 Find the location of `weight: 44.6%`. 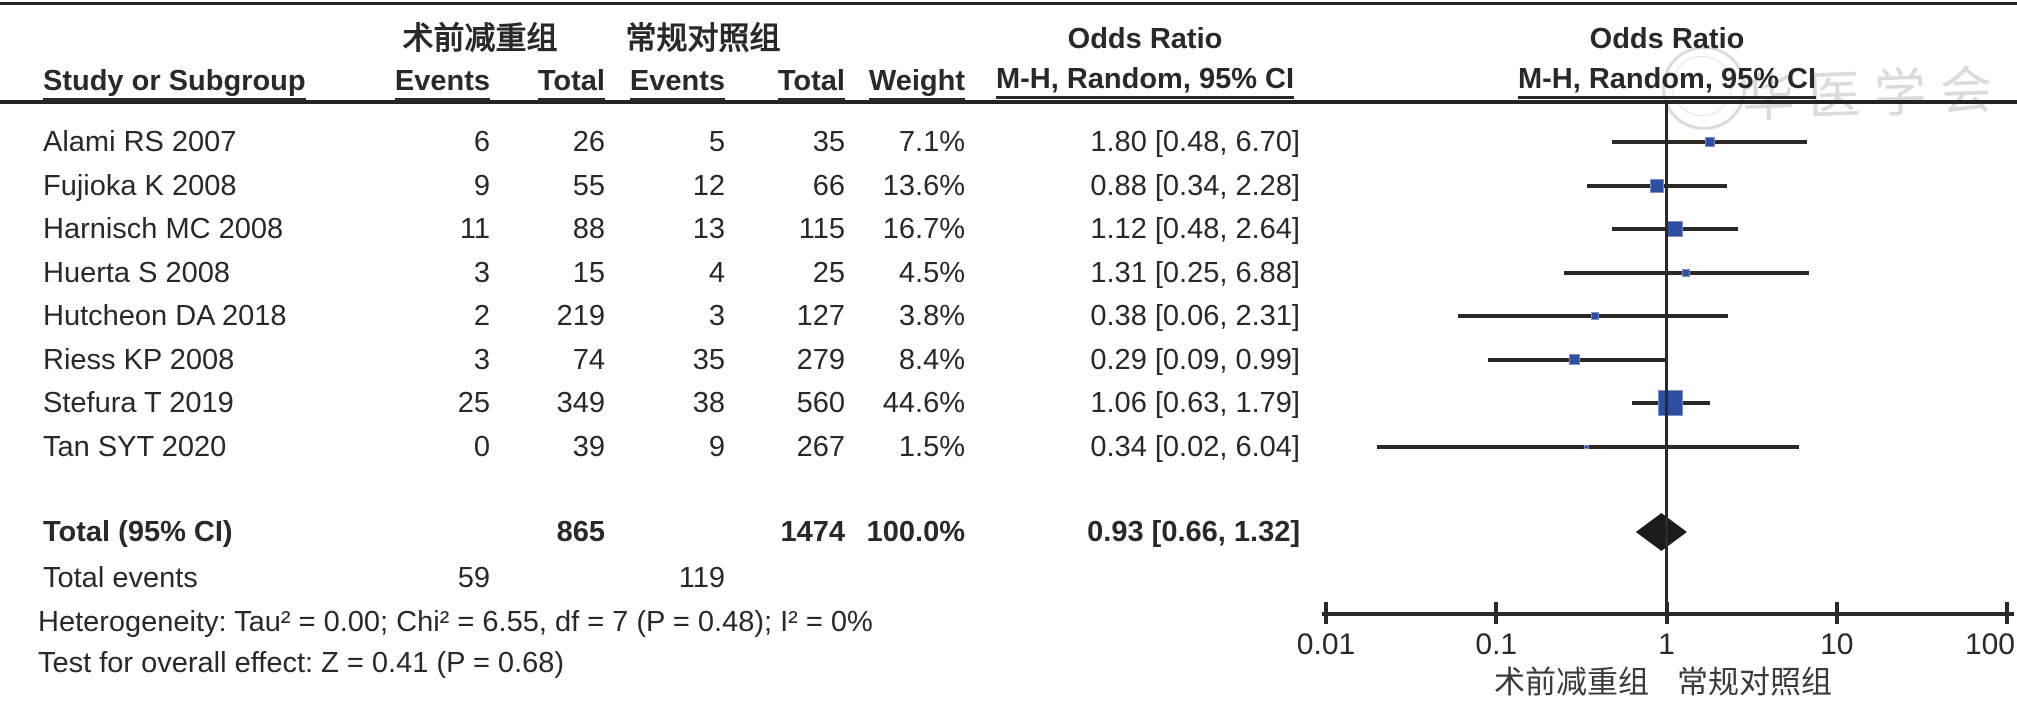

weight: 44.6% is located at coordinates (923, 403).